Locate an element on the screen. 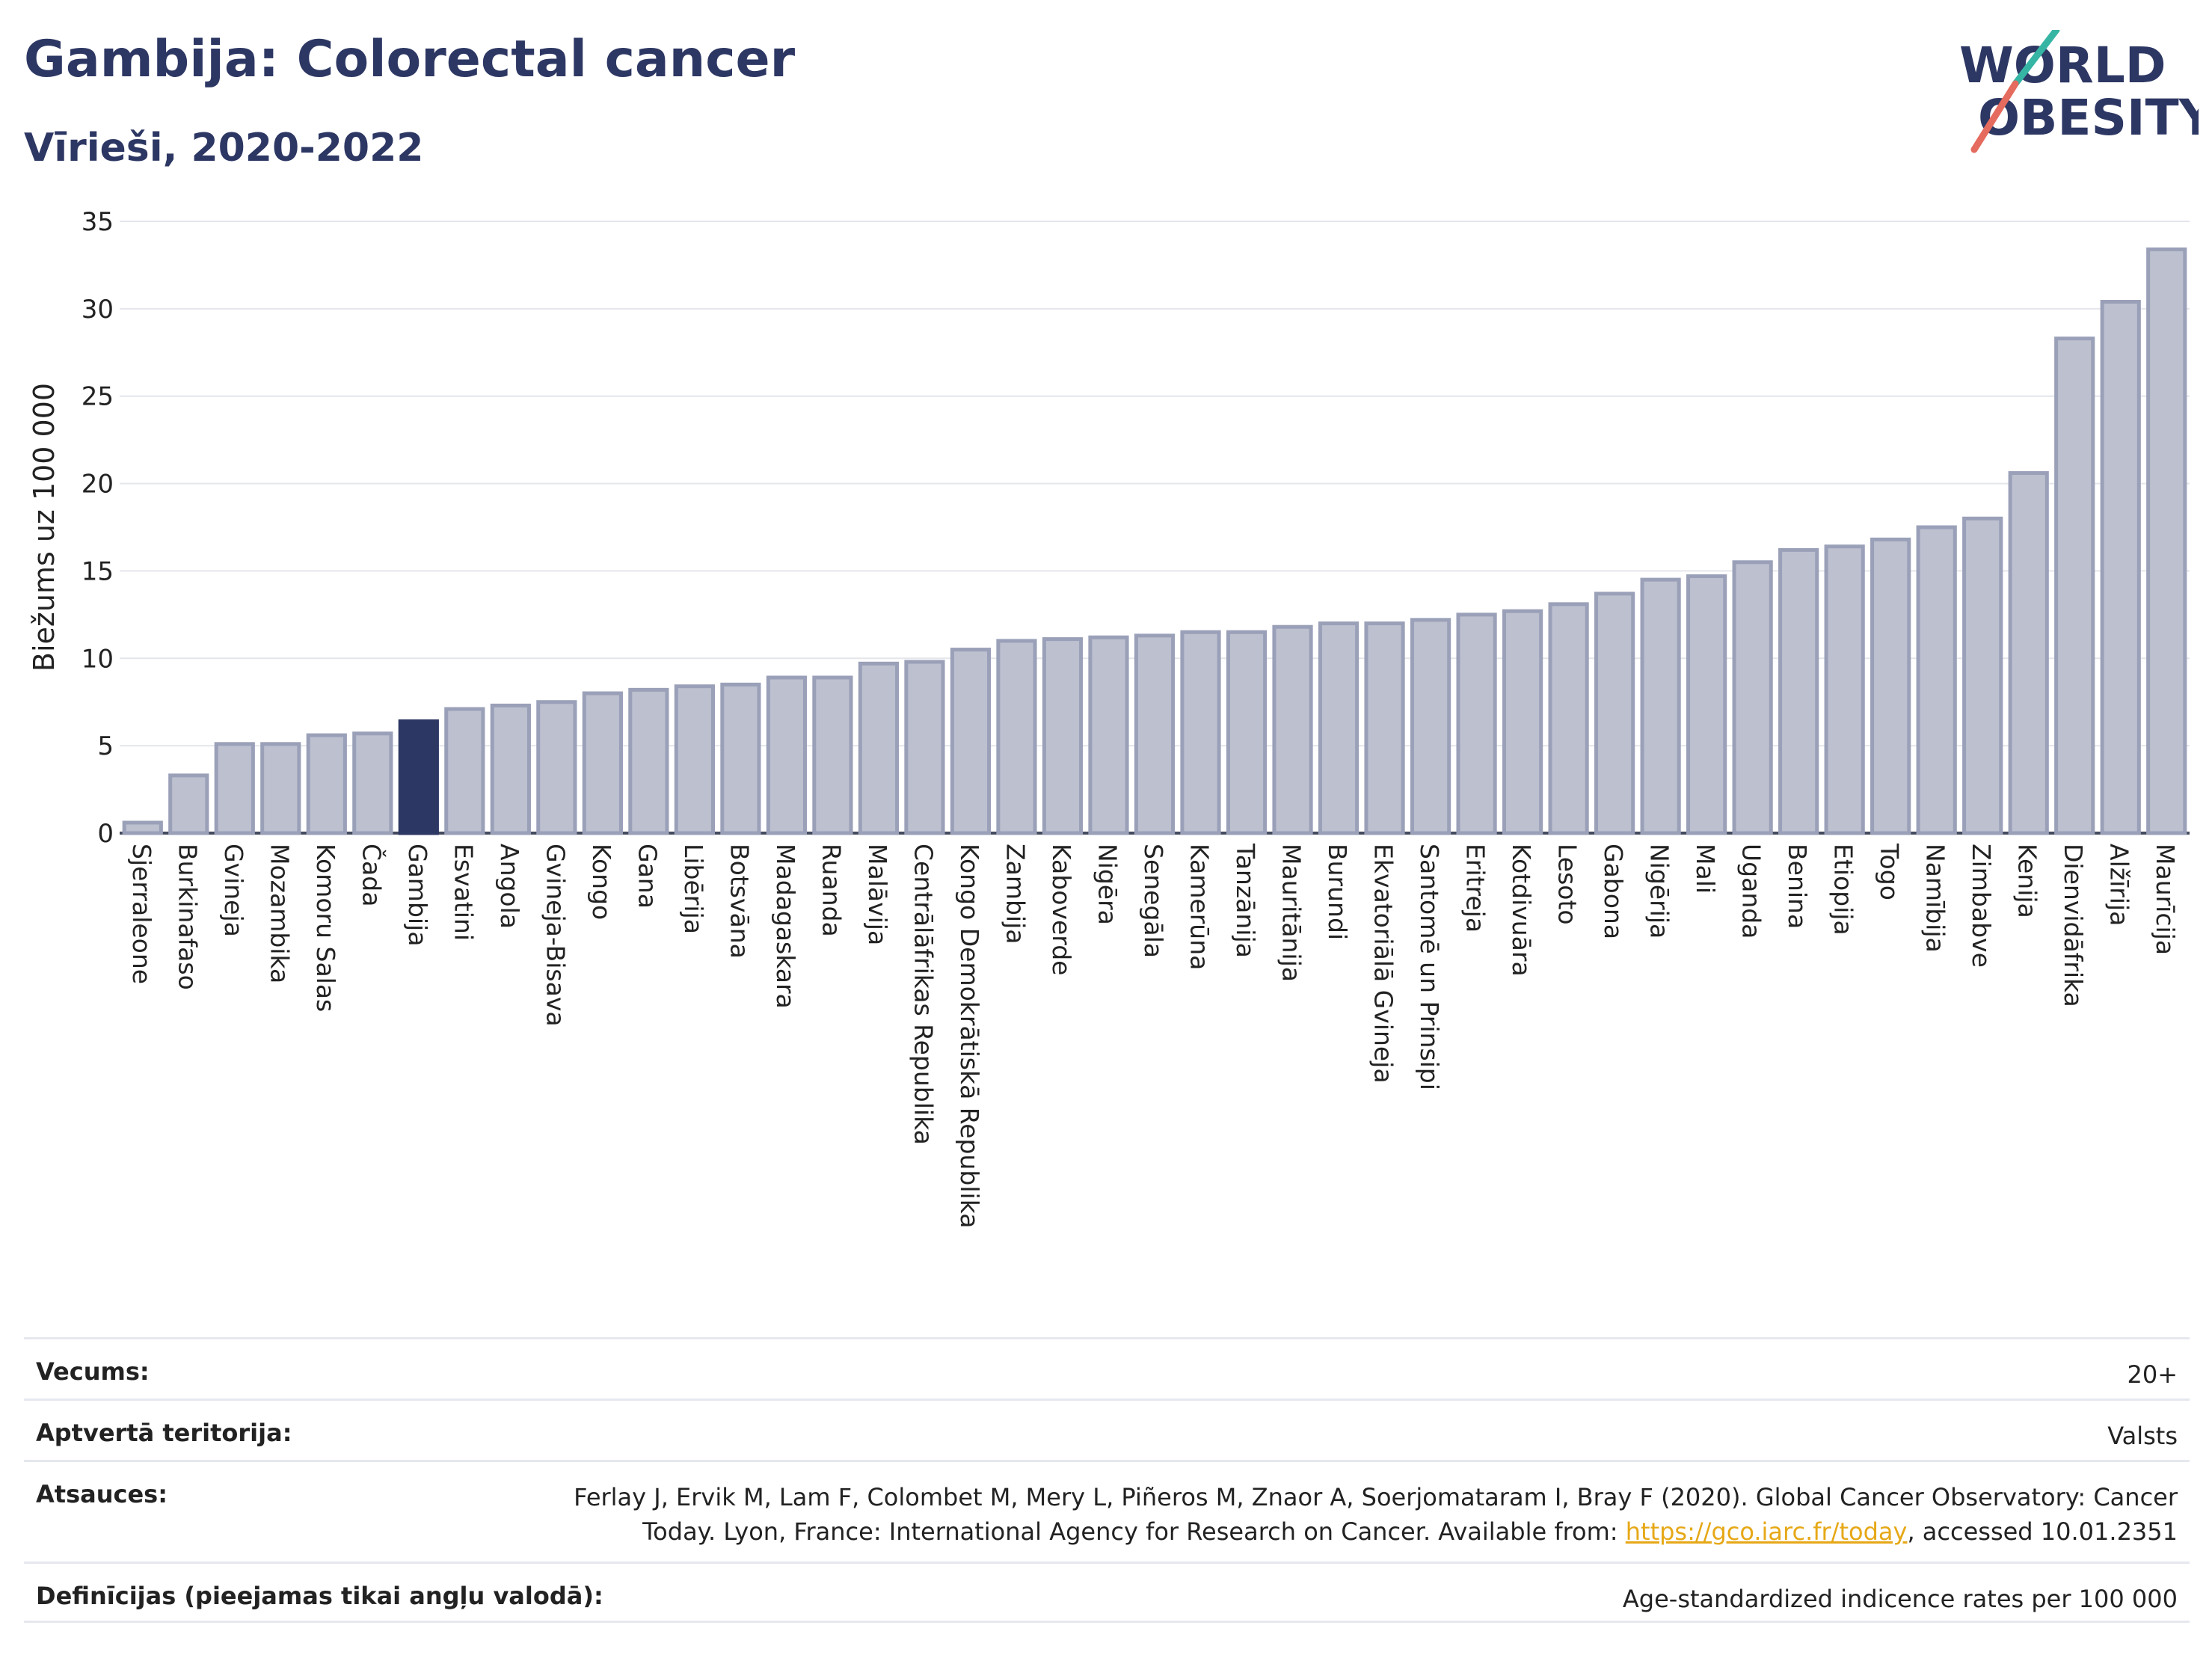  x-tick-label: Kenija is located at coordinates (2027, 881).